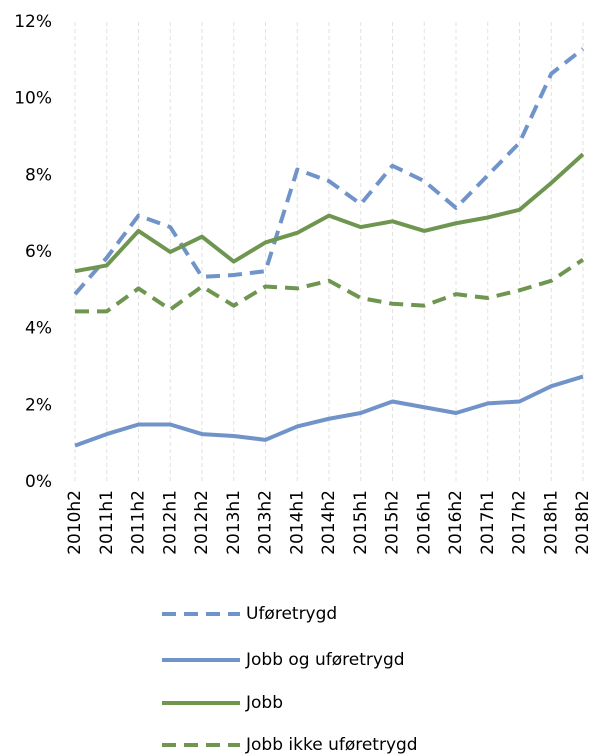 The image size is (593, 756). I want to click on x-tick-label: 2013h2, so click(266, 522).